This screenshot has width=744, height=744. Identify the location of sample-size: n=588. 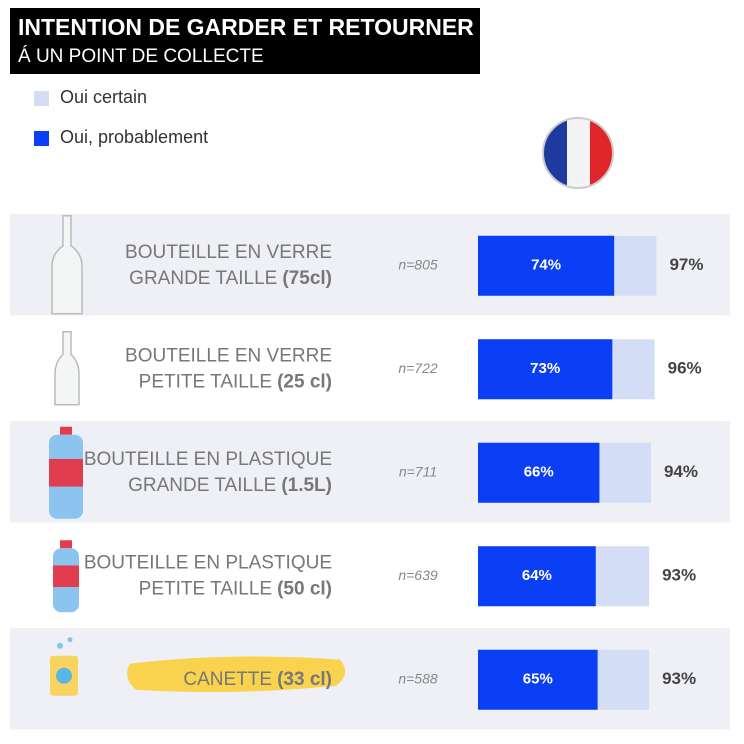
(418, 678).